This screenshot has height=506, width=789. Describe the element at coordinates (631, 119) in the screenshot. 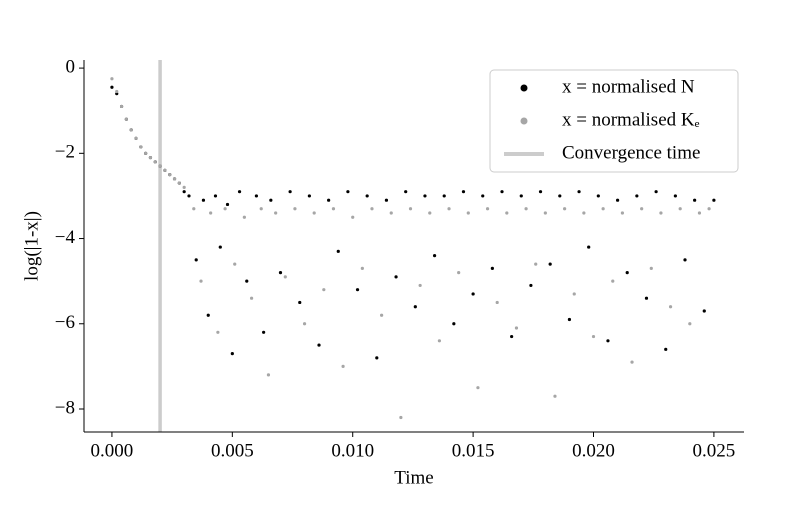

I see `legend-label: x = normalised Kₑ` at that location.